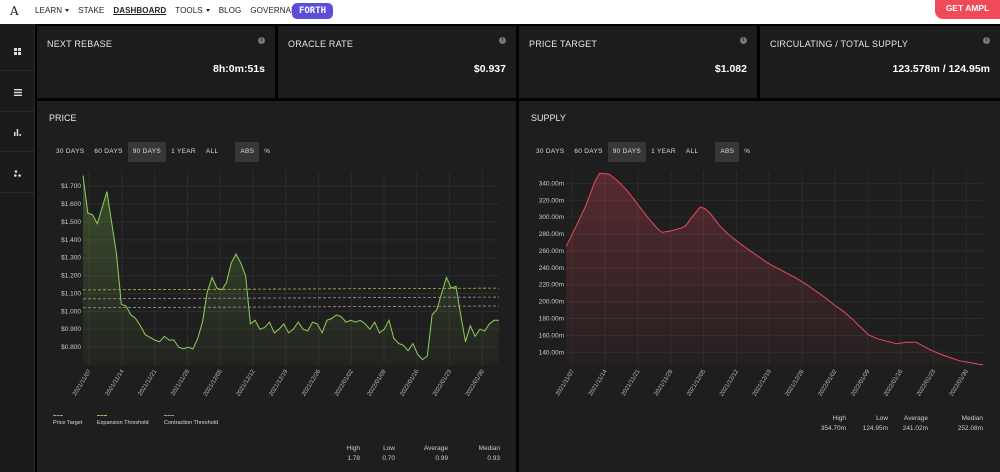 The height and width of the screenshot is (472, 1000). Describe the element at coordinates (71, 276) in the screenshot. I see `y-tick-label: $1.200` at that location.